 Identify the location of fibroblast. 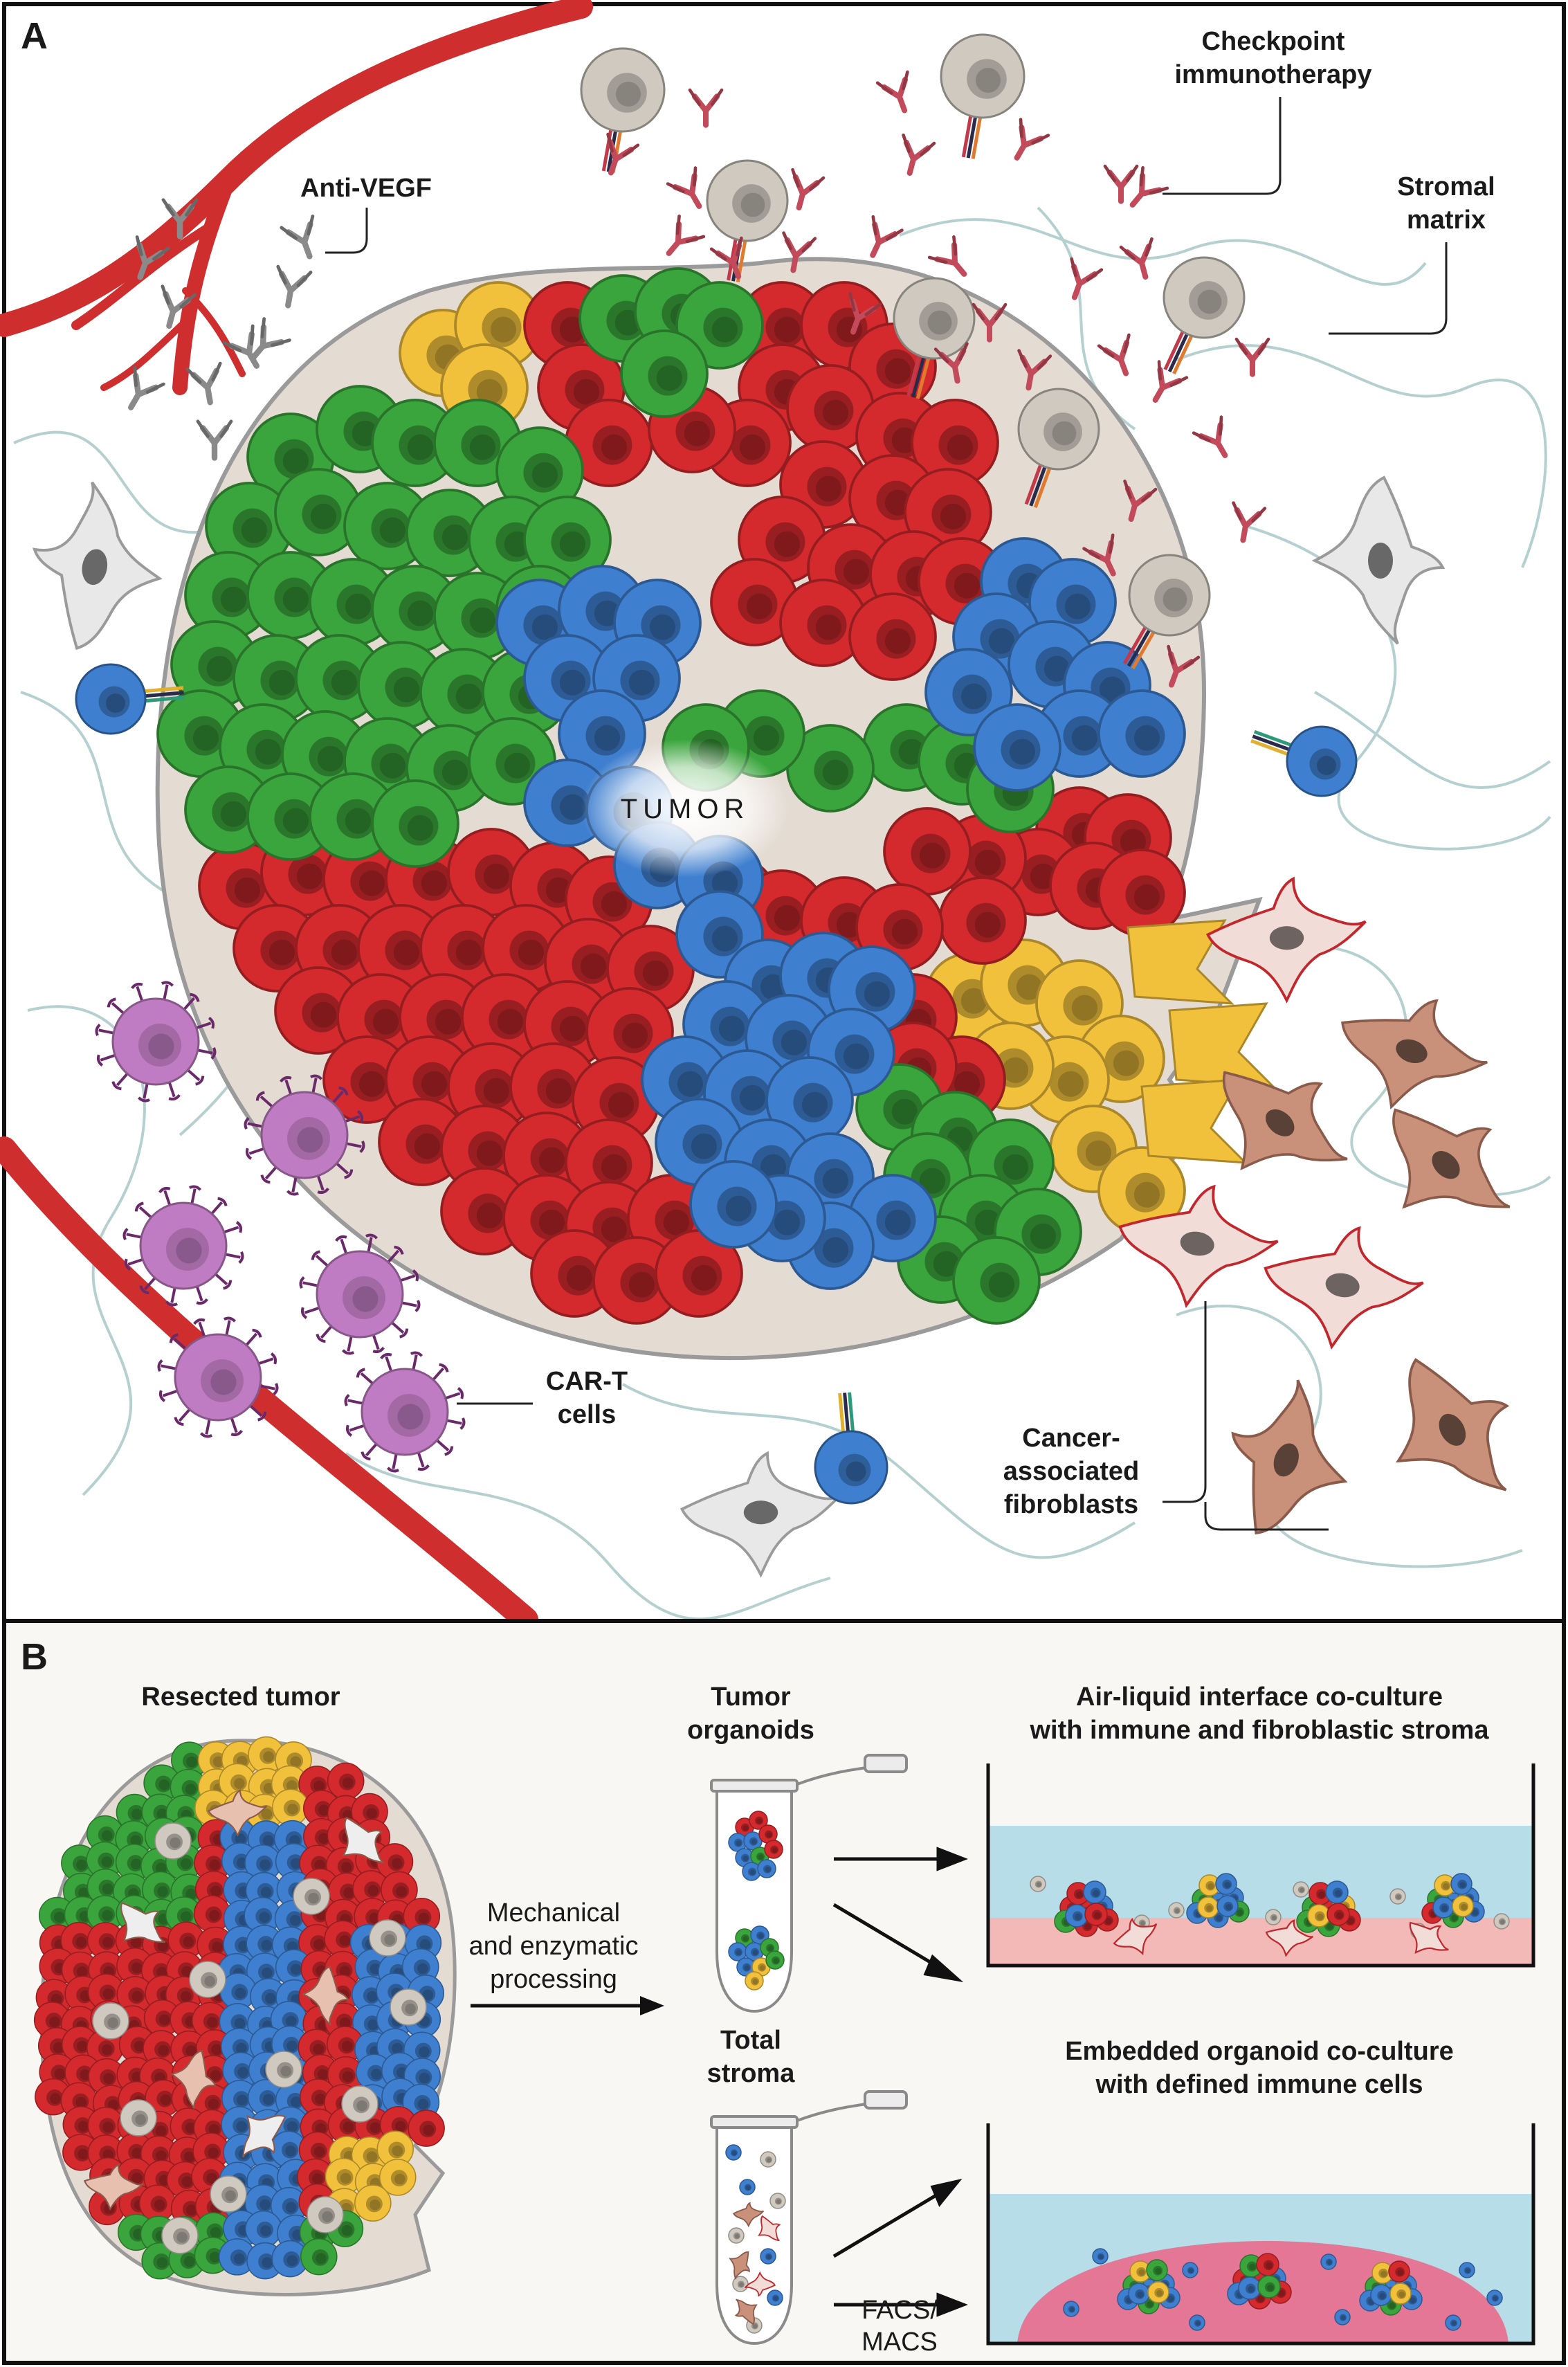
(1378, 560).